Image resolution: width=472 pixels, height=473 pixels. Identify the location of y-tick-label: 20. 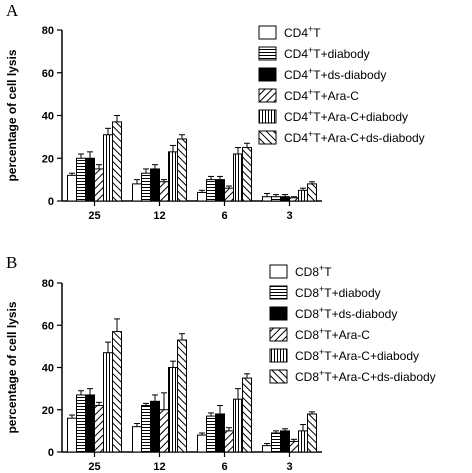
(48, 159).